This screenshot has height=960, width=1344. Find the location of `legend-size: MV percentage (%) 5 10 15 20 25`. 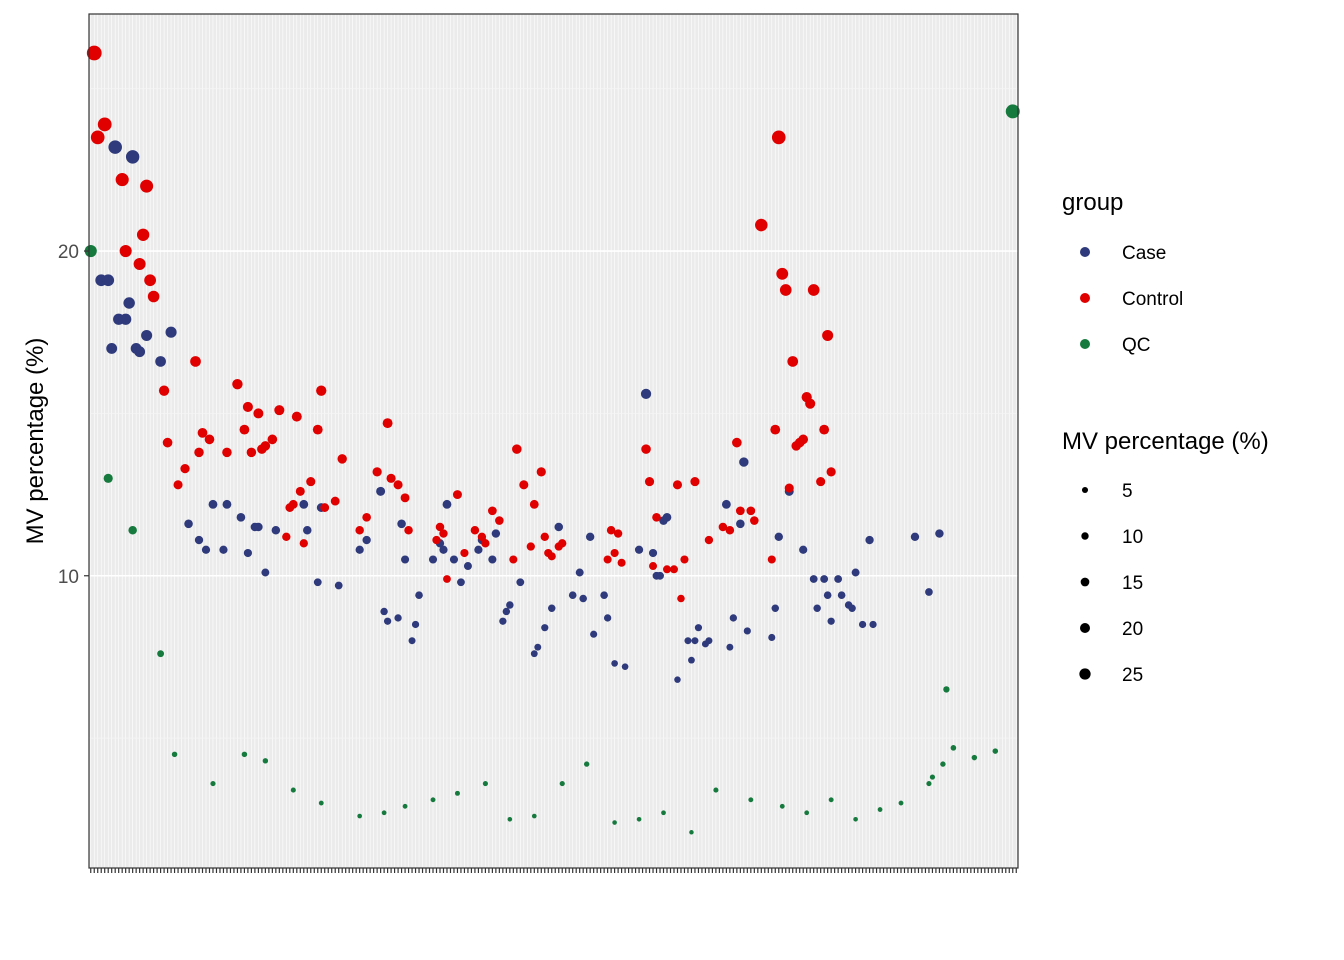

legend-size: MV percentage (%) 5 10 15 20 25 is located at coordinates (1165, 557).